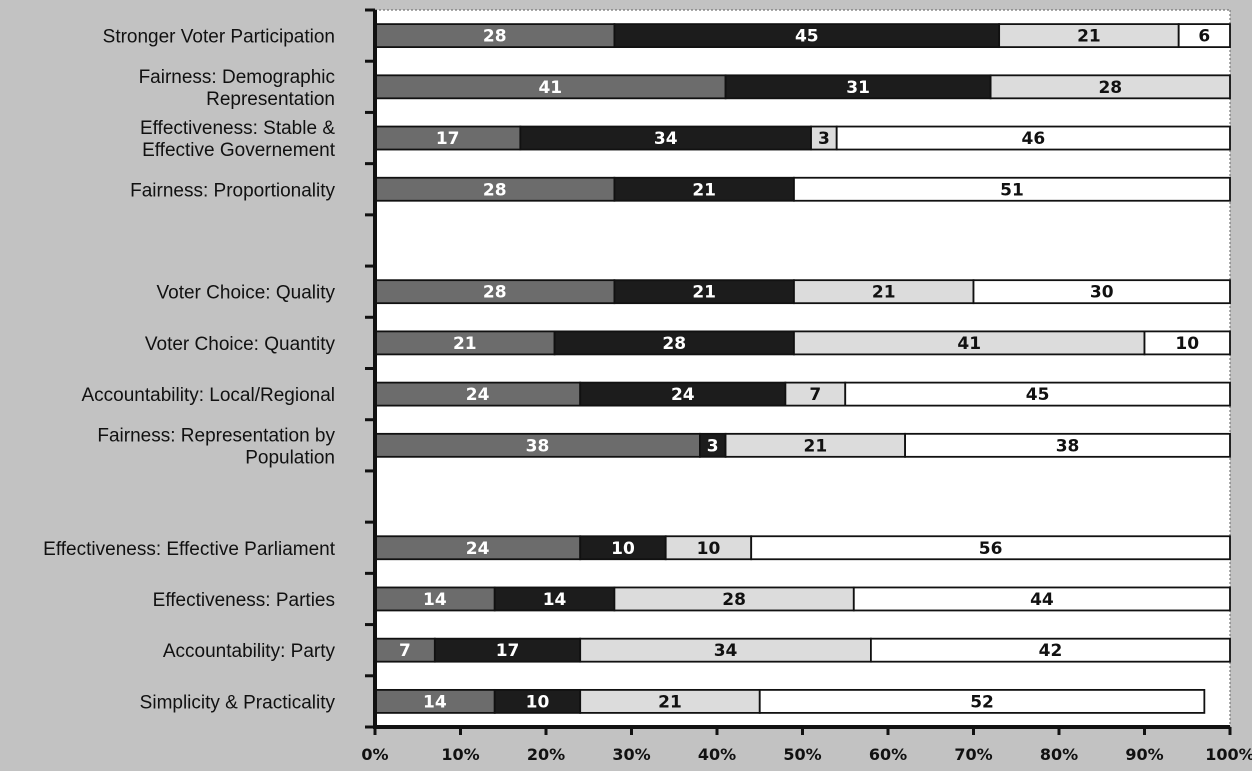 The height and width of the screenshot is (771, 1252). I want to click on bar-row: 21 28 41 10, so click(802, 343).